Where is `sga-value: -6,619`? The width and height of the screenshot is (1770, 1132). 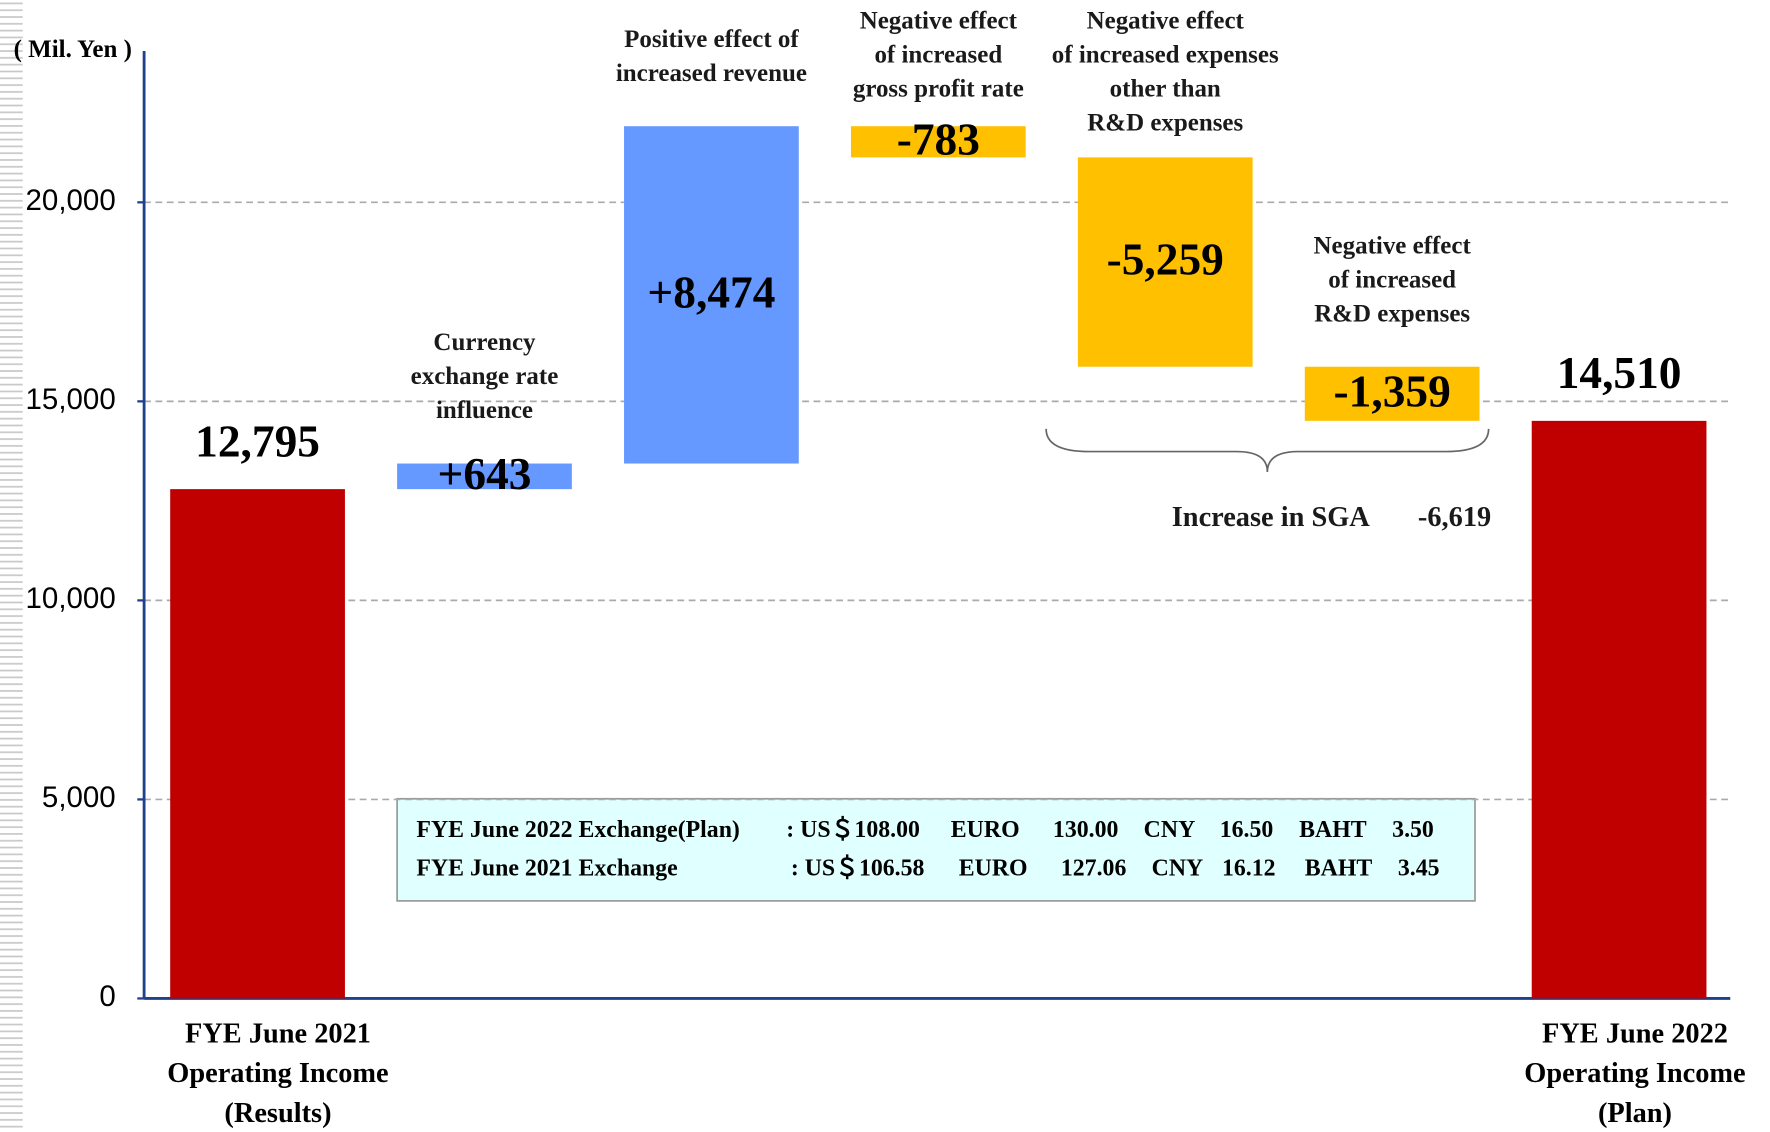 sga-value: -6,619 is located at coordinates (1454, 517).